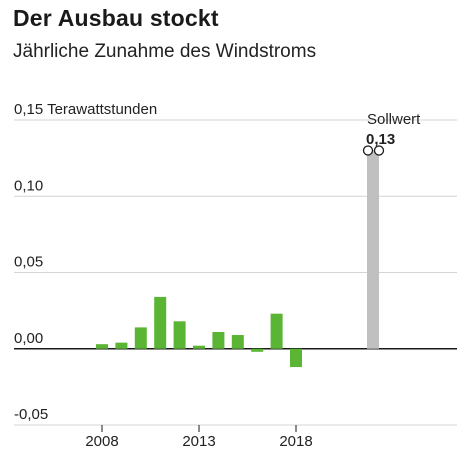  What do you see at coordinates (28, 338) in the screenshot?
I see `y-tick-label: 0,00` at bounding box center [28, 338].